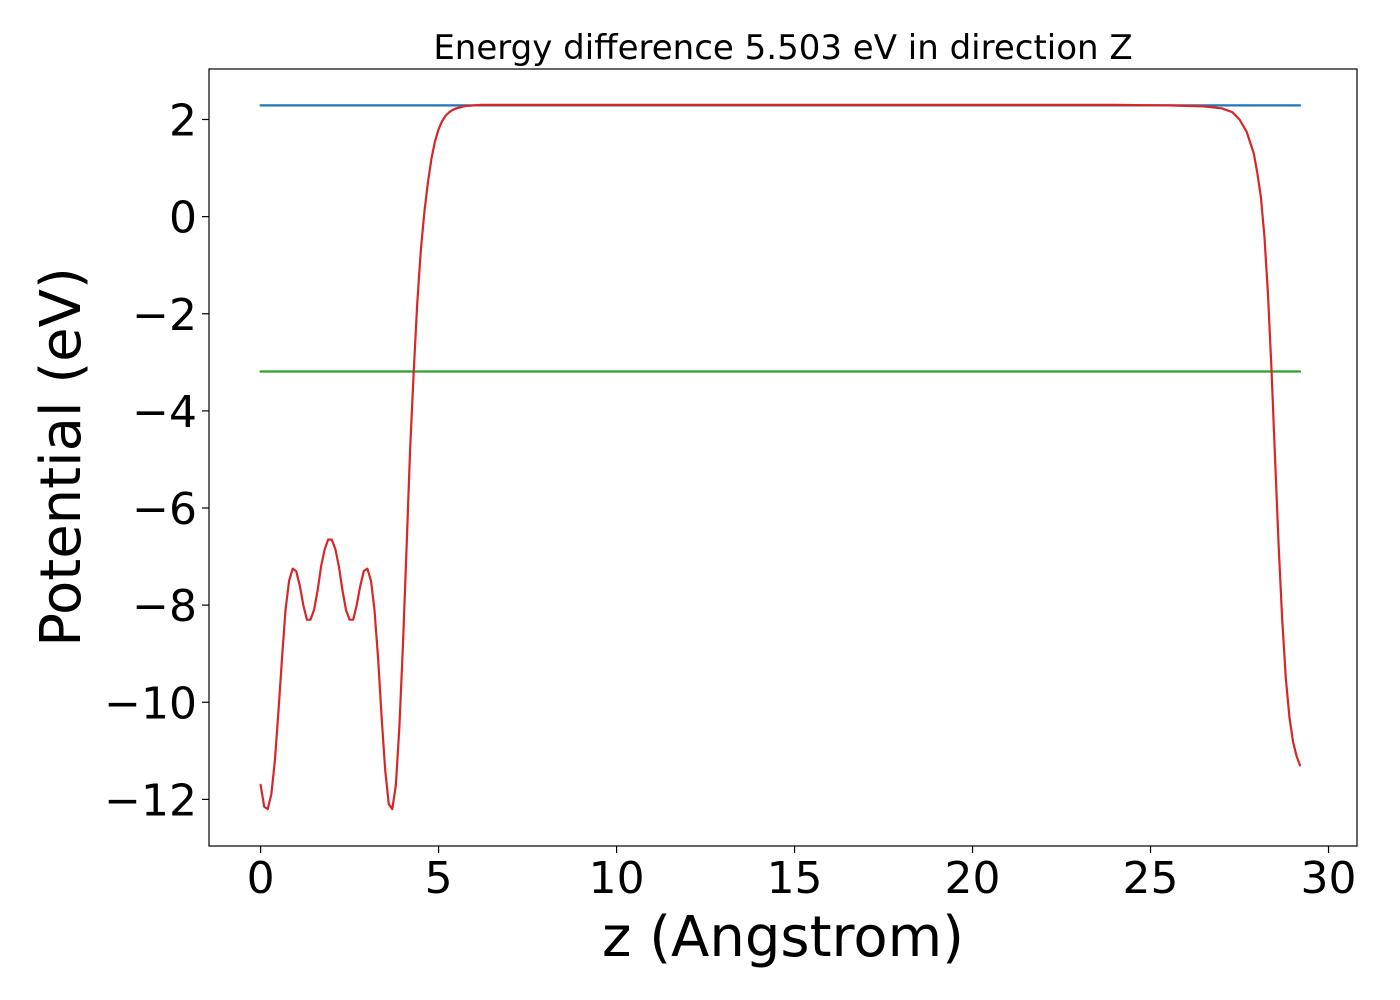 The width and height of the screenshot is (1400, 1000). I want to click on x-tick-label: 0, so click(261, 878).